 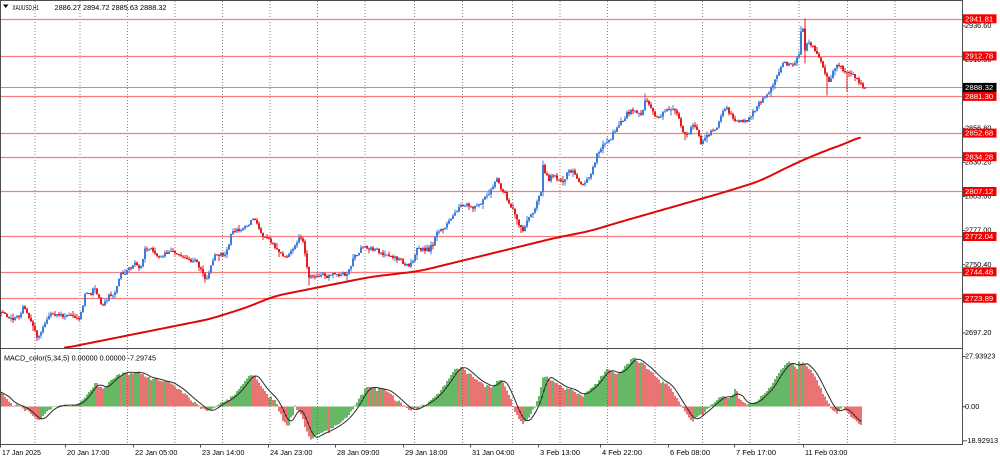 What do you see at coordinates (980, 357) in the screenshot?
I see `svg-text: 27.93923` at bounding box center [980, 357].